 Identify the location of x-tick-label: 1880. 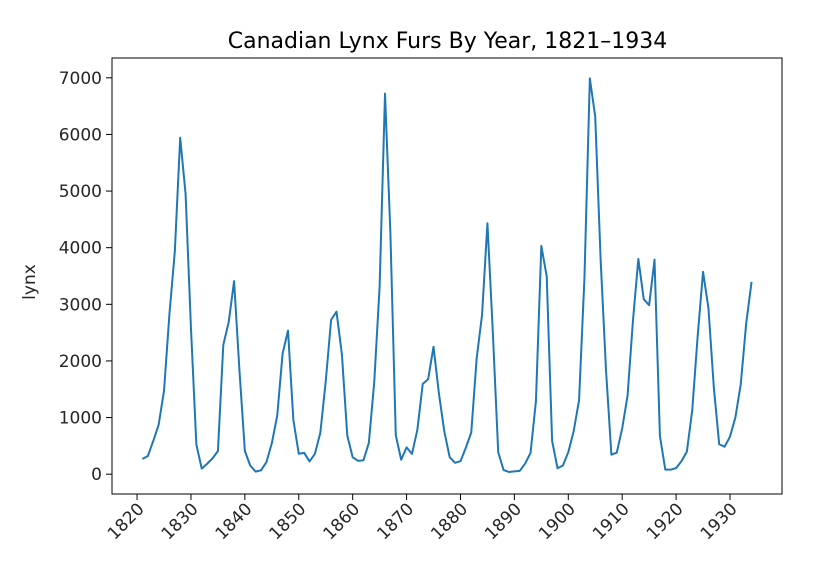
(449, 521).